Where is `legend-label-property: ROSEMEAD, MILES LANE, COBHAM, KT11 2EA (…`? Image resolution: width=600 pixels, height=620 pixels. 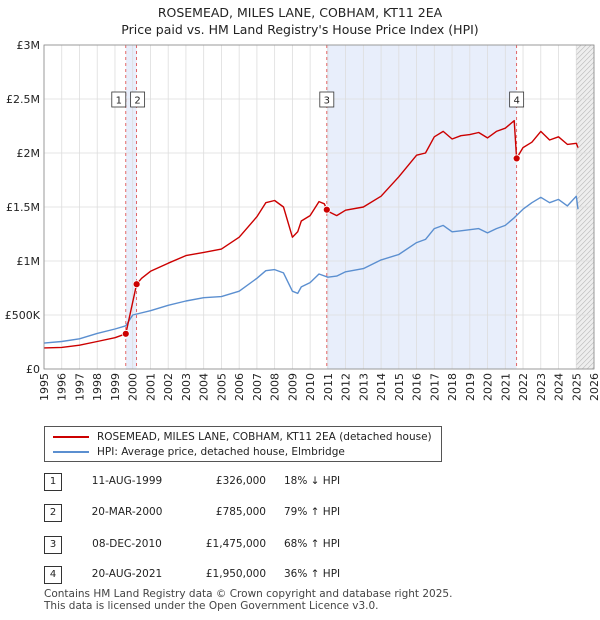
legend-label-property: ROSEMEAD, MILES LANE, COBHAM, KT11 2EA (… is located at coordinates (264, 437).